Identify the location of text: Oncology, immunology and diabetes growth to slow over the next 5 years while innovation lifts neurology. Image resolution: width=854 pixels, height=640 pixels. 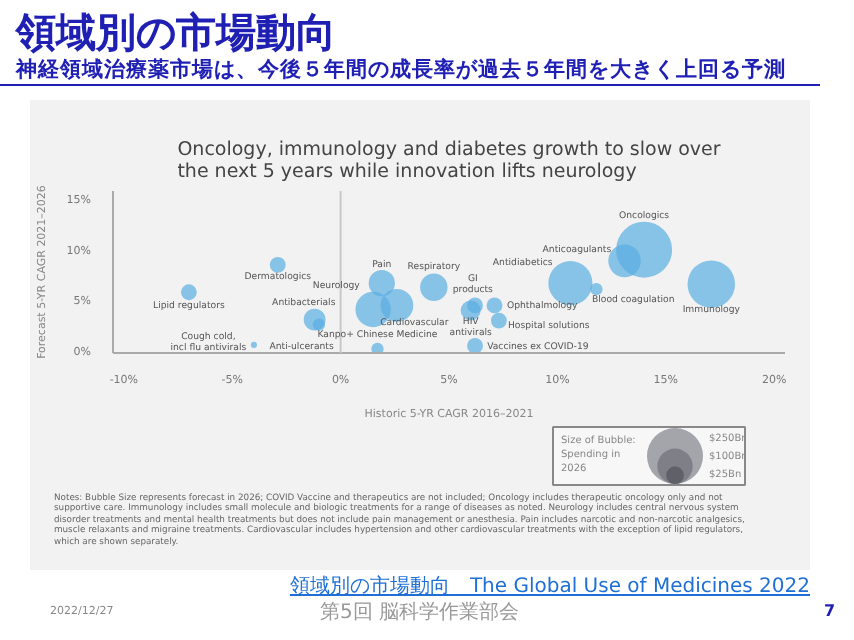
(449, 161).